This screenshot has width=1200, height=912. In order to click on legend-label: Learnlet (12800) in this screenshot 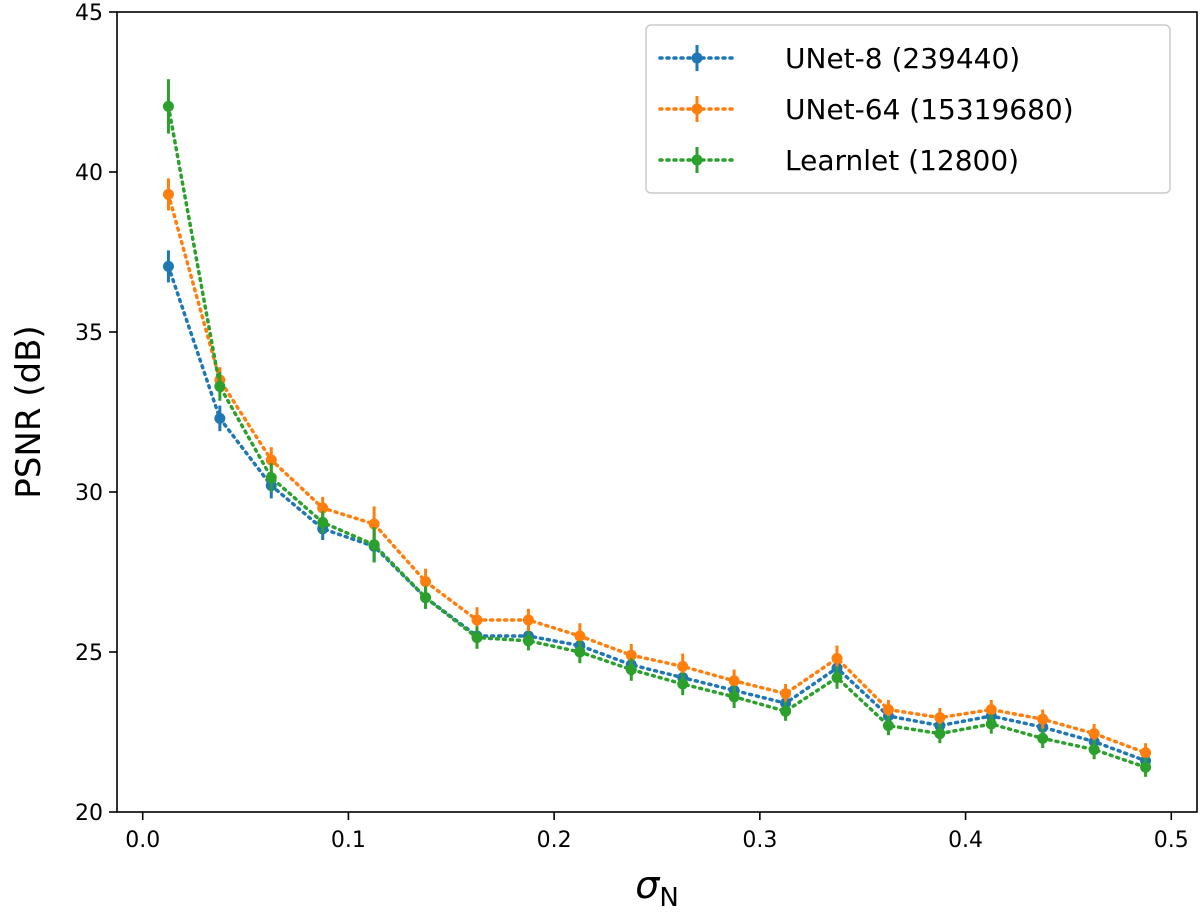, I will do `click(902, 160)`.